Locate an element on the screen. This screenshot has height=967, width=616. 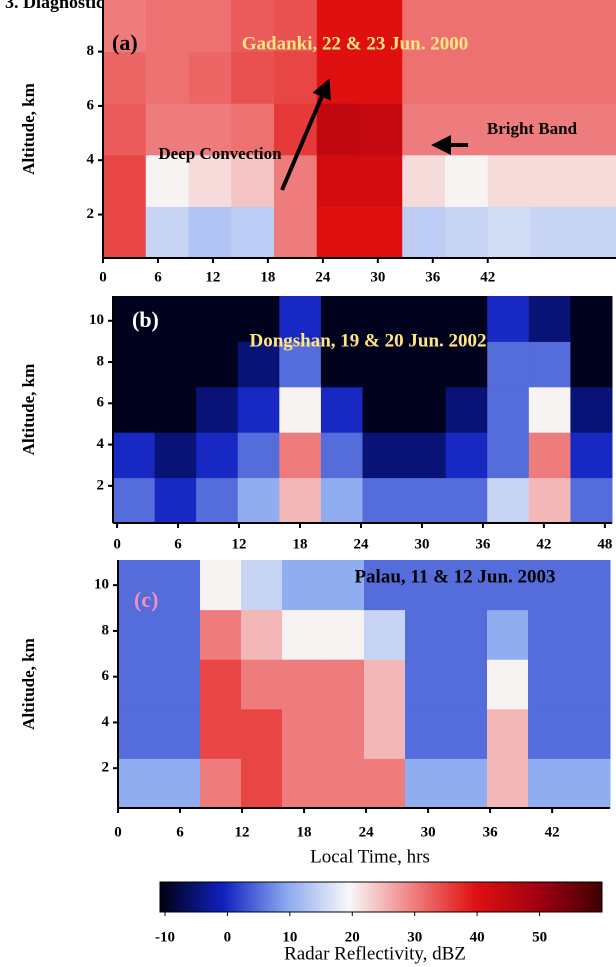
colorbar-tick-label: 40 is located at coordinates (477, 937).